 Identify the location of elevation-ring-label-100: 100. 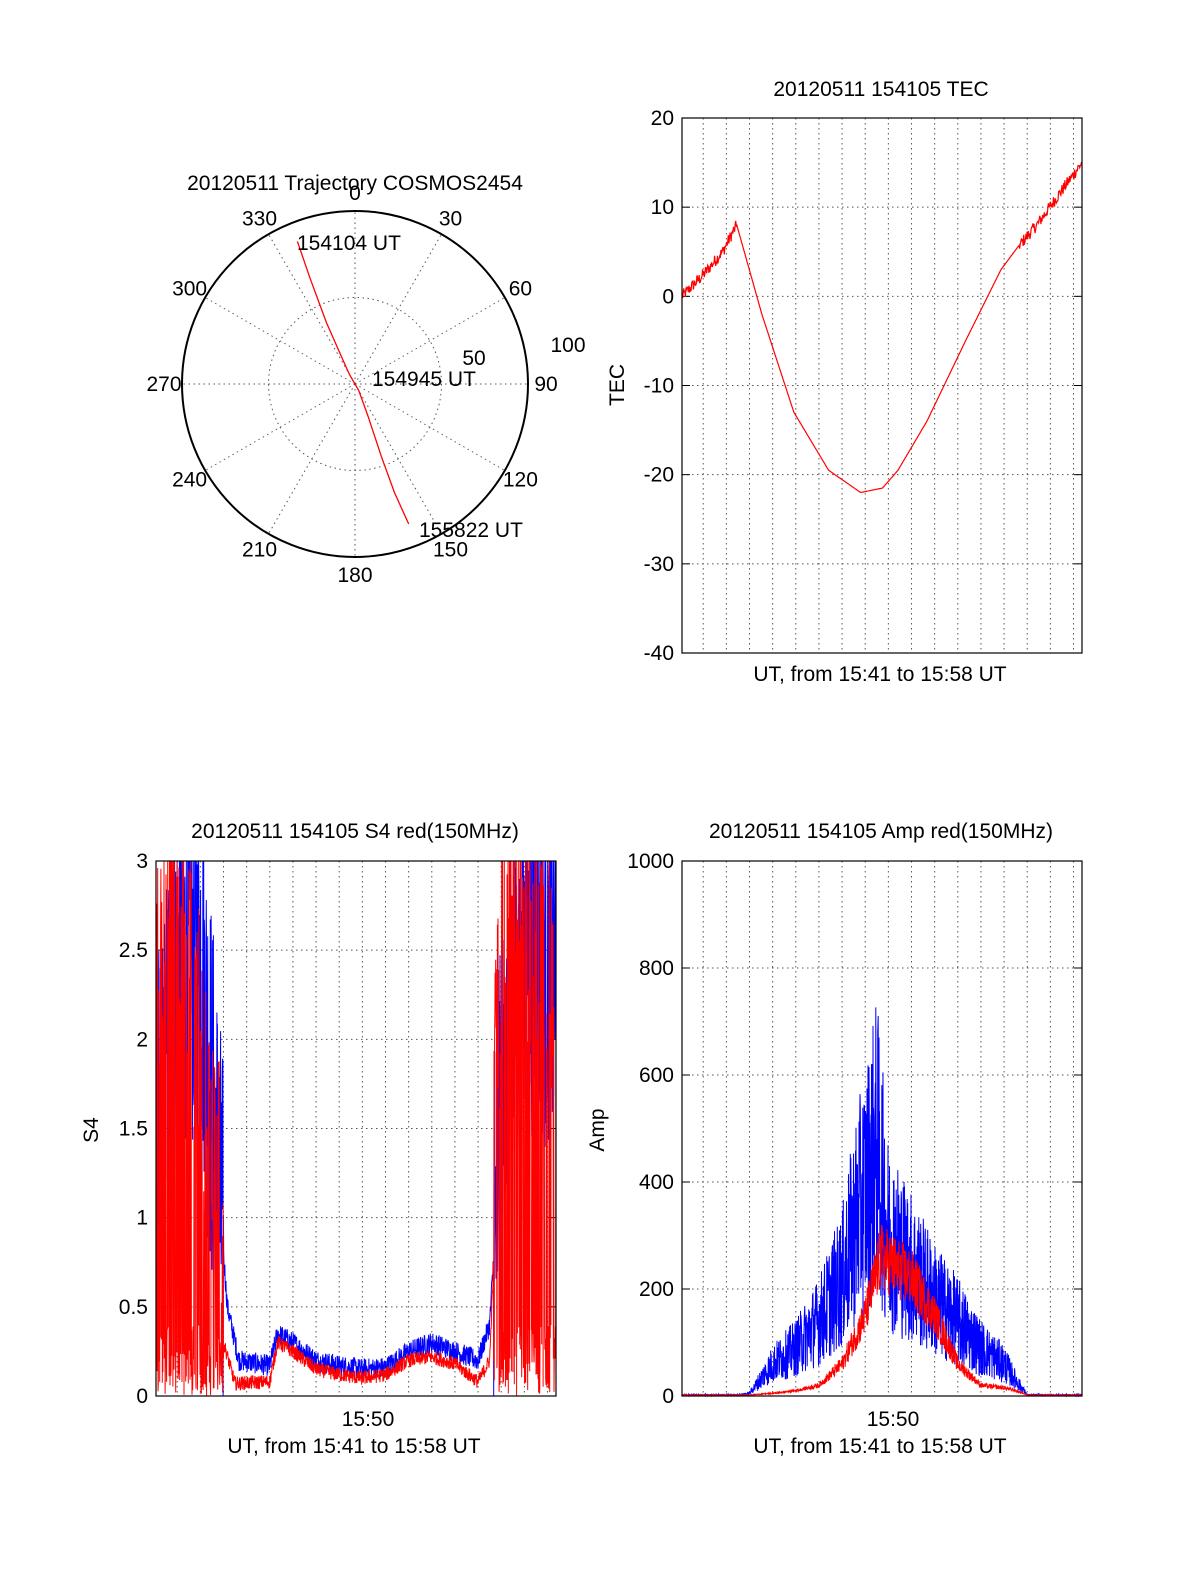
(567, 345).